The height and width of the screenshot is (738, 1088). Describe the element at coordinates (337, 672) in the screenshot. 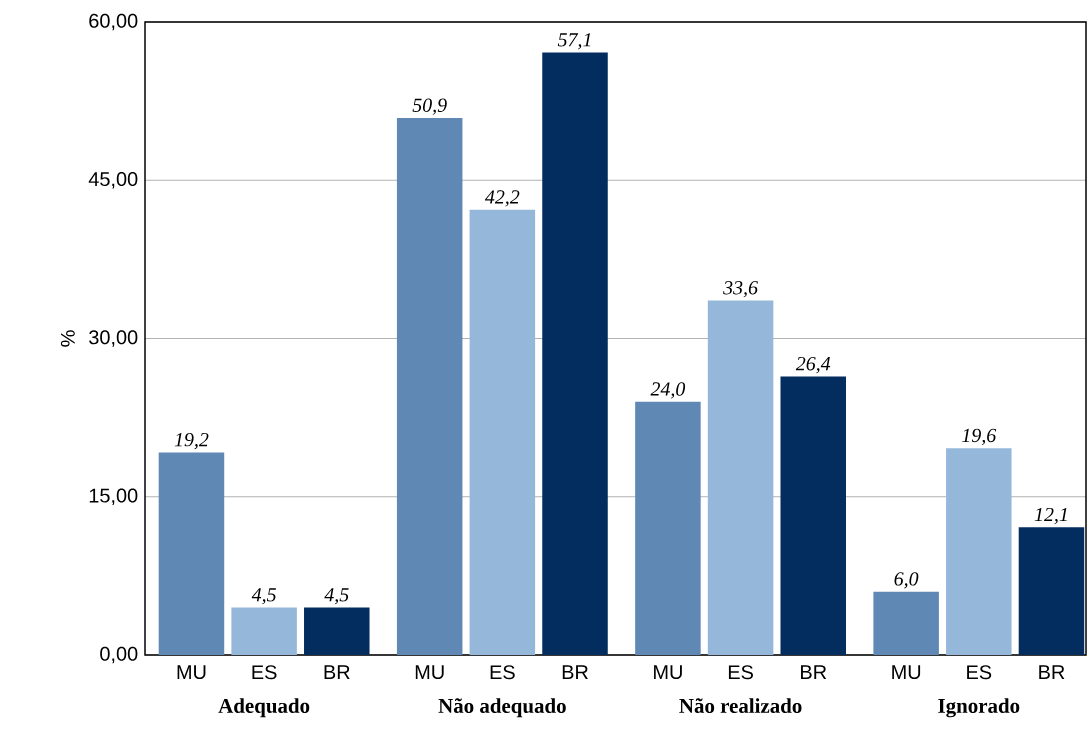

I see `series-label: BR` at that location.